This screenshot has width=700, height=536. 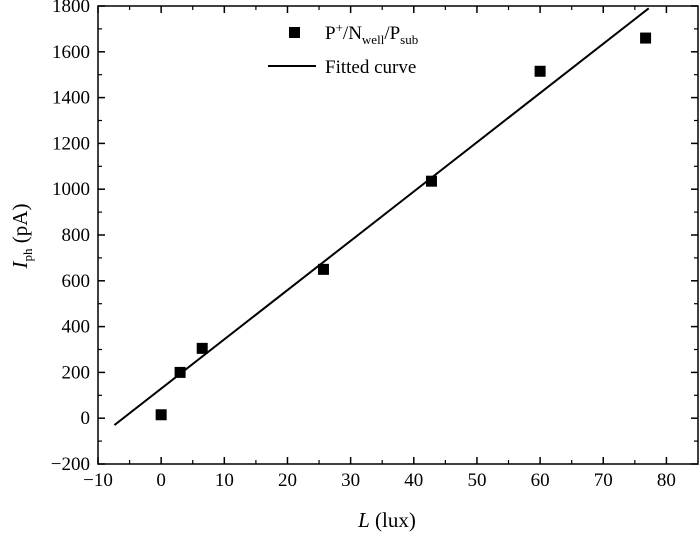 What do you see at coordinates (294, 32) in the screenshot?
I see `legend-marker-swatch` at bounding box center [294, 32].